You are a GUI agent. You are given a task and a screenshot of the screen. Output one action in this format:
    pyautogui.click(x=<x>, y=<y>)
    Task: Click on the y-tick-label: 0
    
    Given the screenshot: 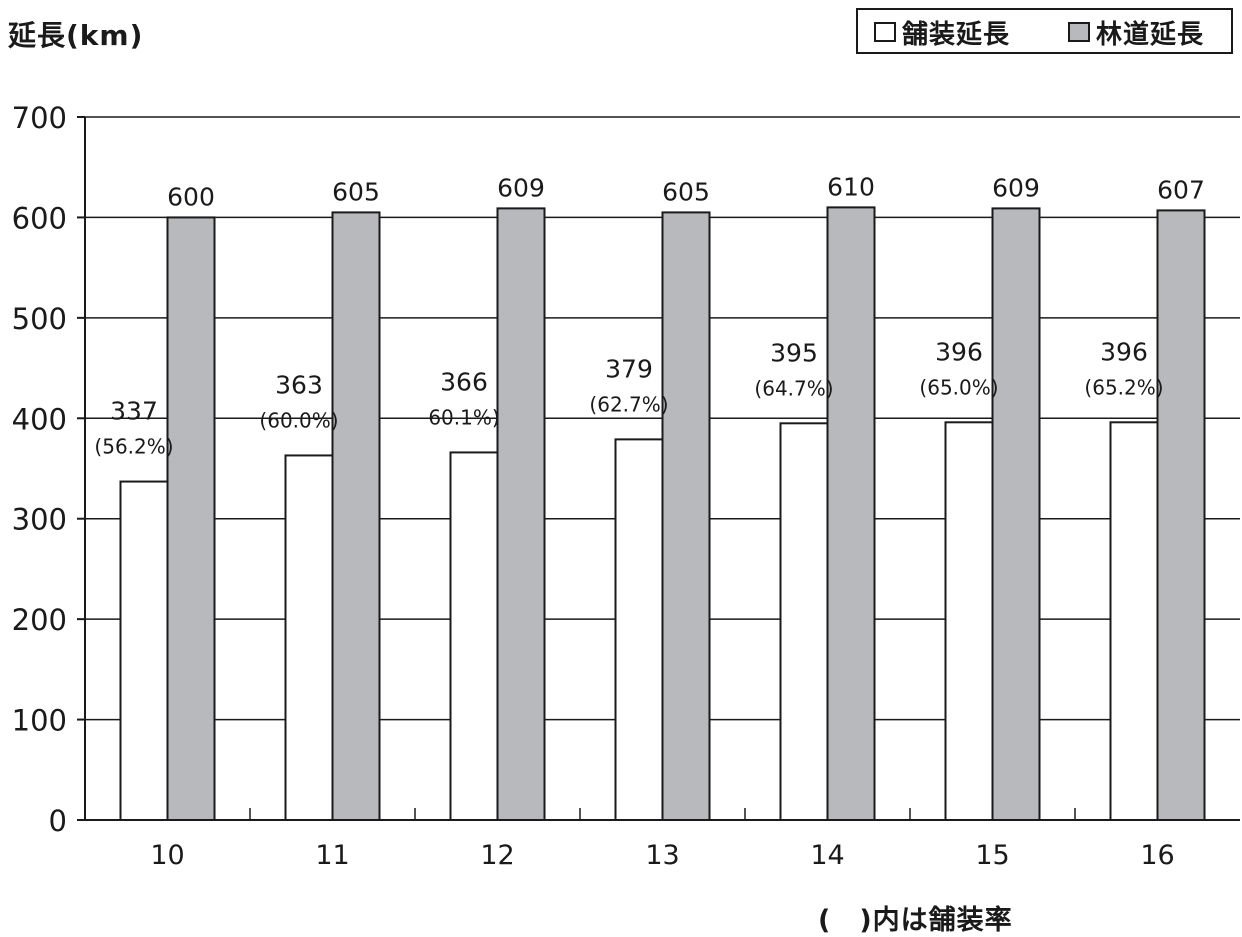 What is the action you would take?
    pyautogui.click(x=58, y=821)
    